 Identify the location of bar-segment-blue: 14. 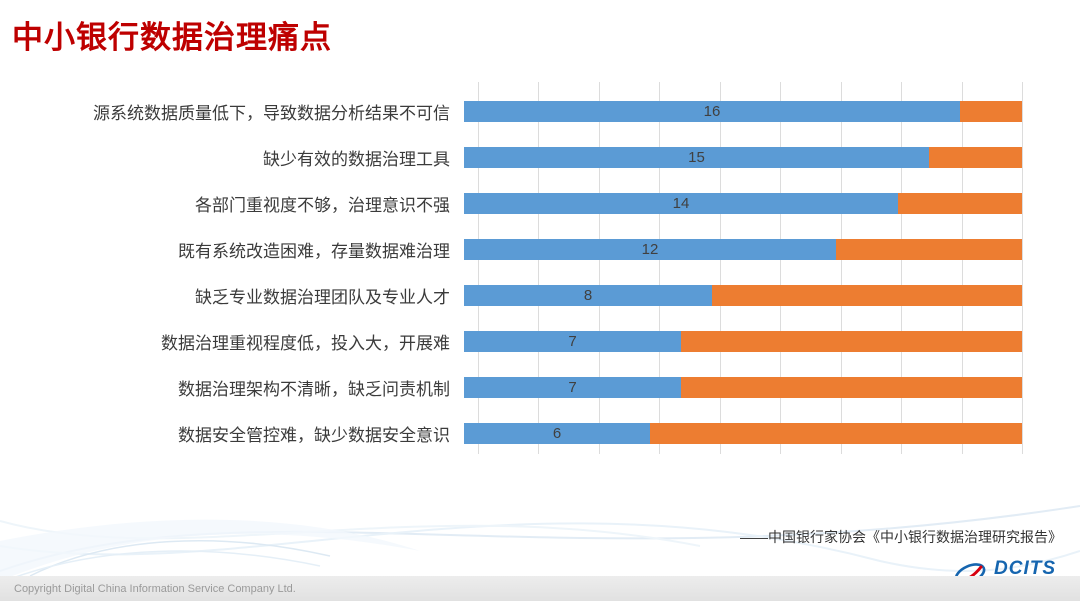
(681, 203).